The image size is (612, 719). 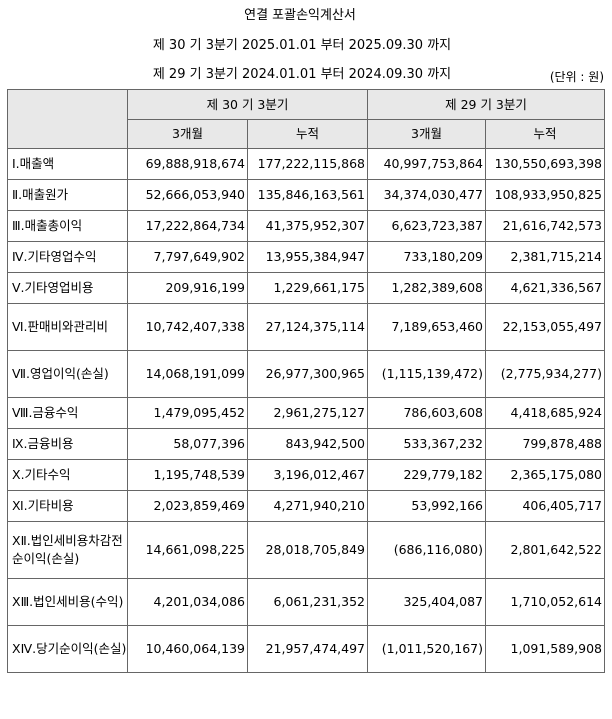 What do you see at coordinates (302, 45) in the screenshot?
I see `period-current: 제 30 기 3분기 2025.01.01 부터 2025.09.30 까지` at bounding box center [302, 45].